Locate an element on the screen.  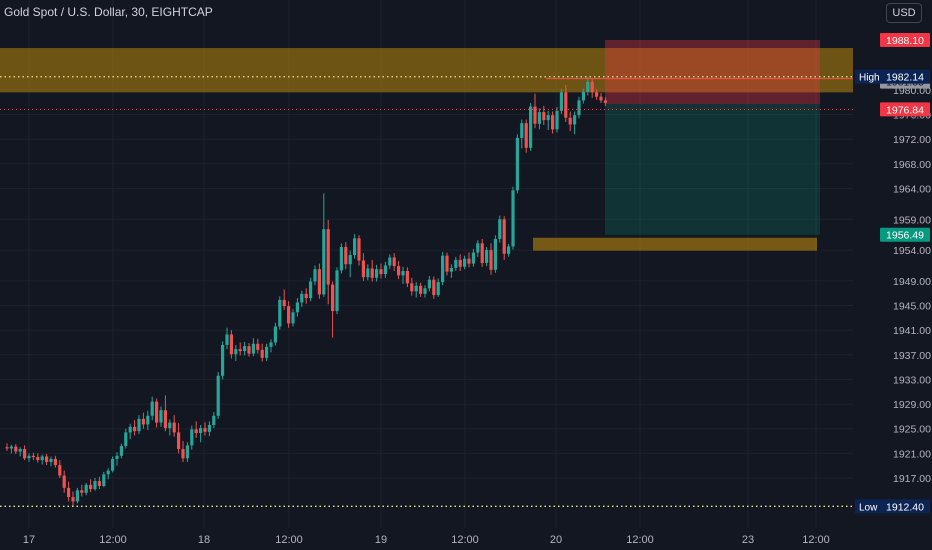
stop-price-label: 1988.10 is located at coordinates (905, 40).